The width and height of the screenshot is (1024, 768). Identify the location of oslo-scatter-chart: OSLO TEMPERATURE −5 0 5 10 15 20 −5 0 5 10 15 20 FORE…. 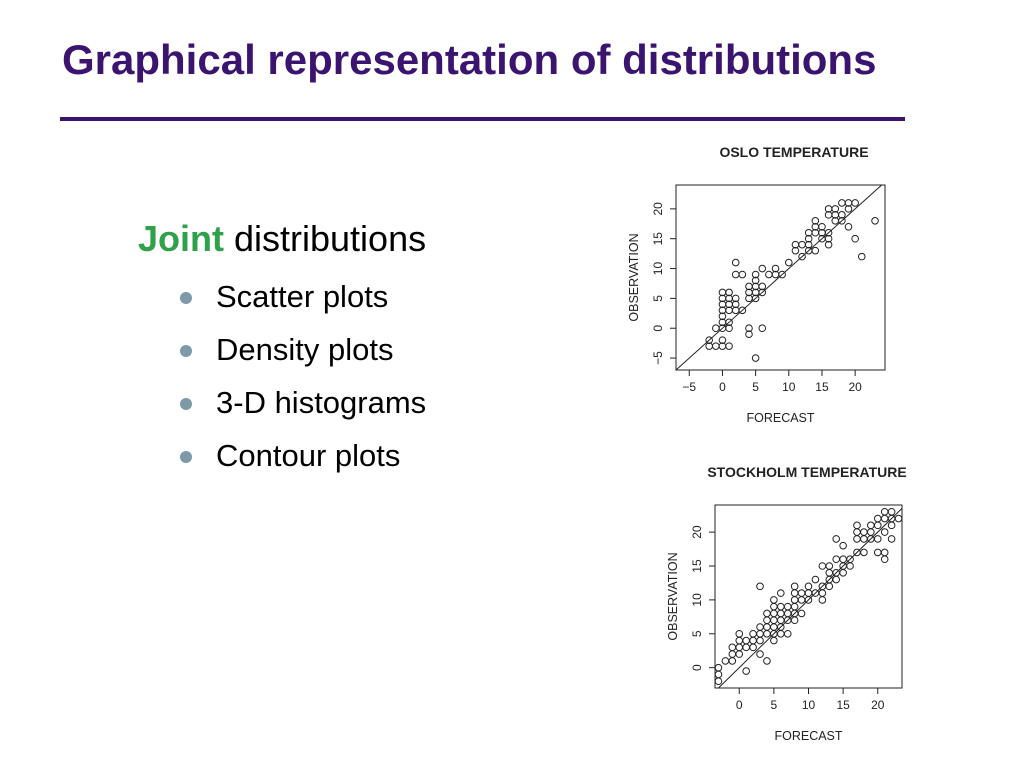
(756, 284).